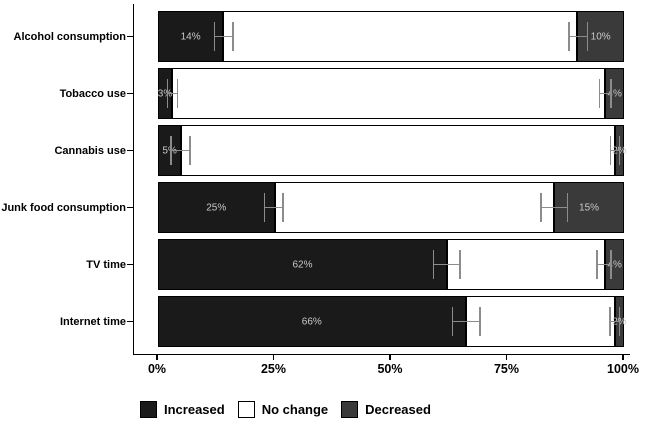  Describe the element at coordinates (506, 369) in the screenshot. I see `x-axis-tick-label: 75%` at that location.